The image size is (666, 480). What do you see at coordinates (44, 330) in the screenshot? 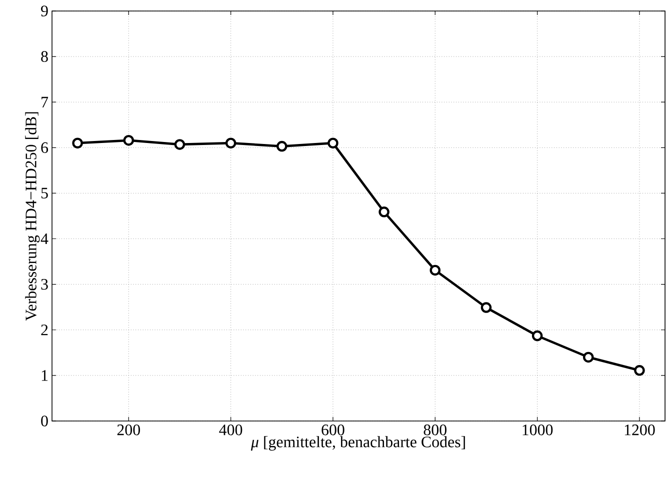
I see `y-tick-label: 2` at bounding box center [44, 330].